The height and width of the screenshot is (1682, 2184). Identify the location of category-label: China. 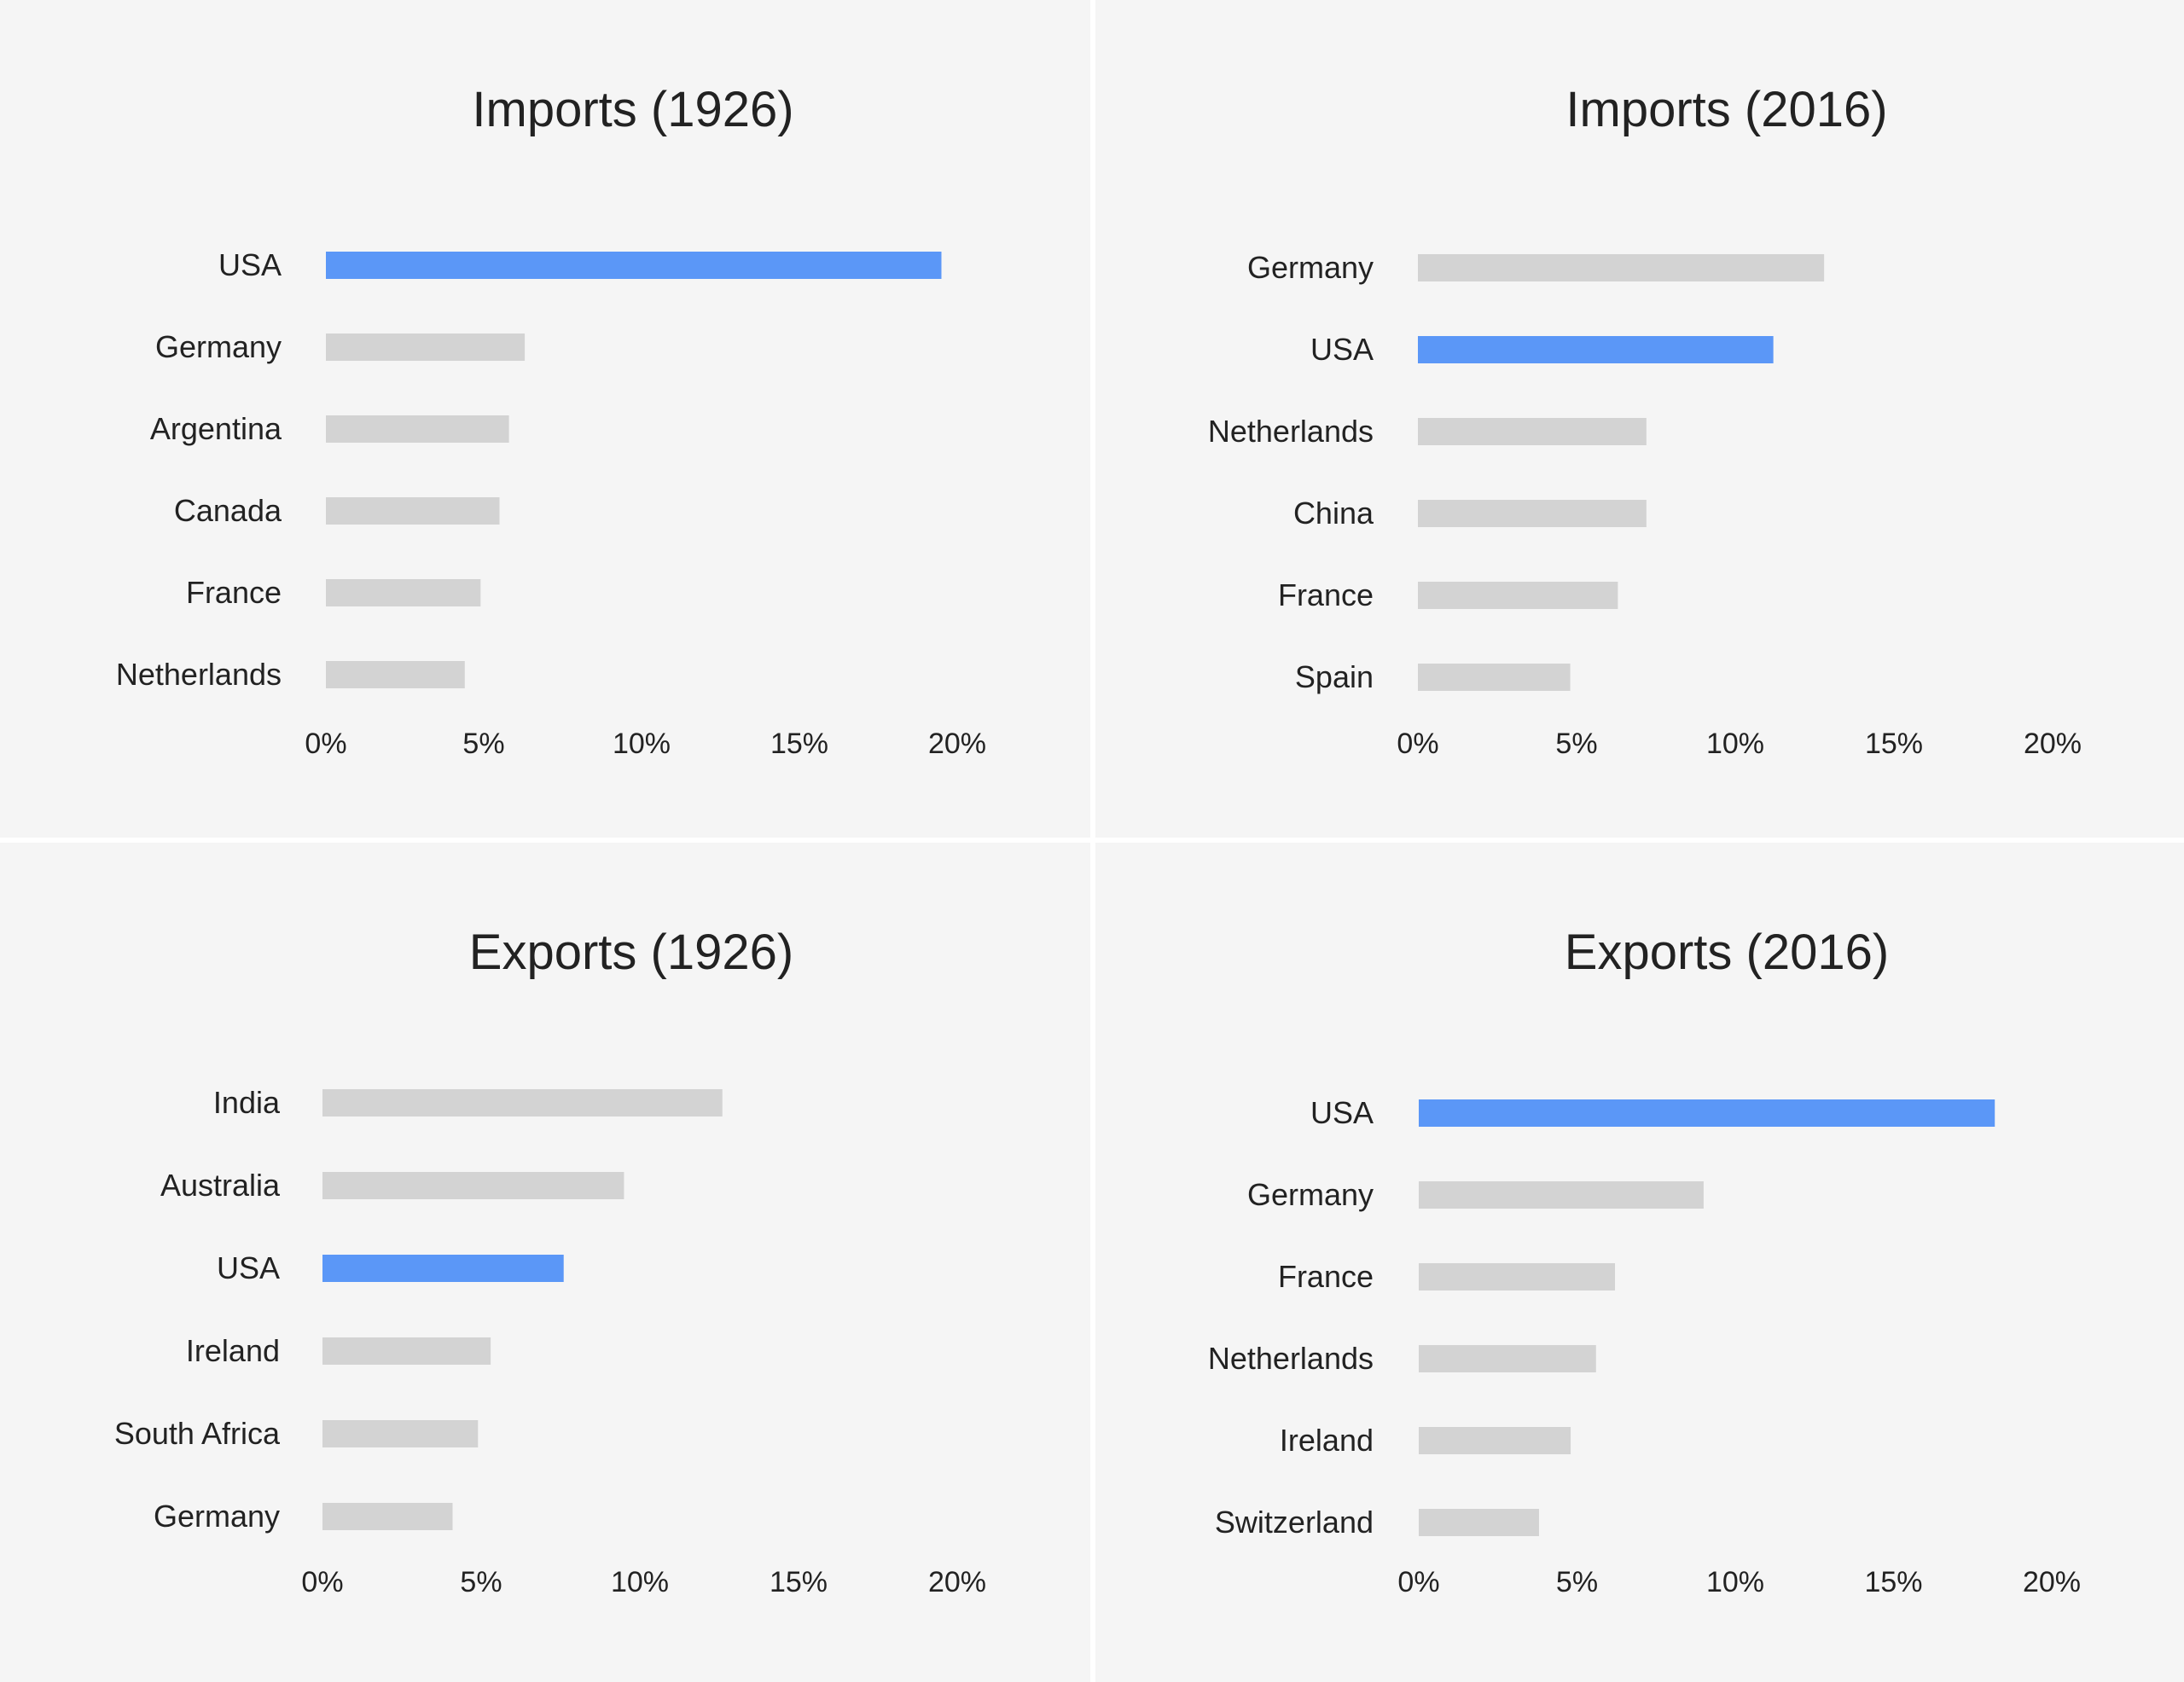
(1333, 513).